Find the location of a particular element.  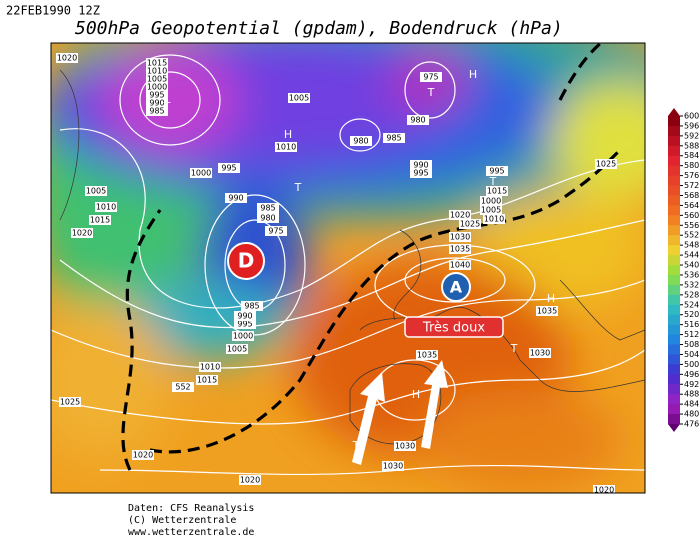

colorbar-label: 592 is located at coordinates (691, 135).